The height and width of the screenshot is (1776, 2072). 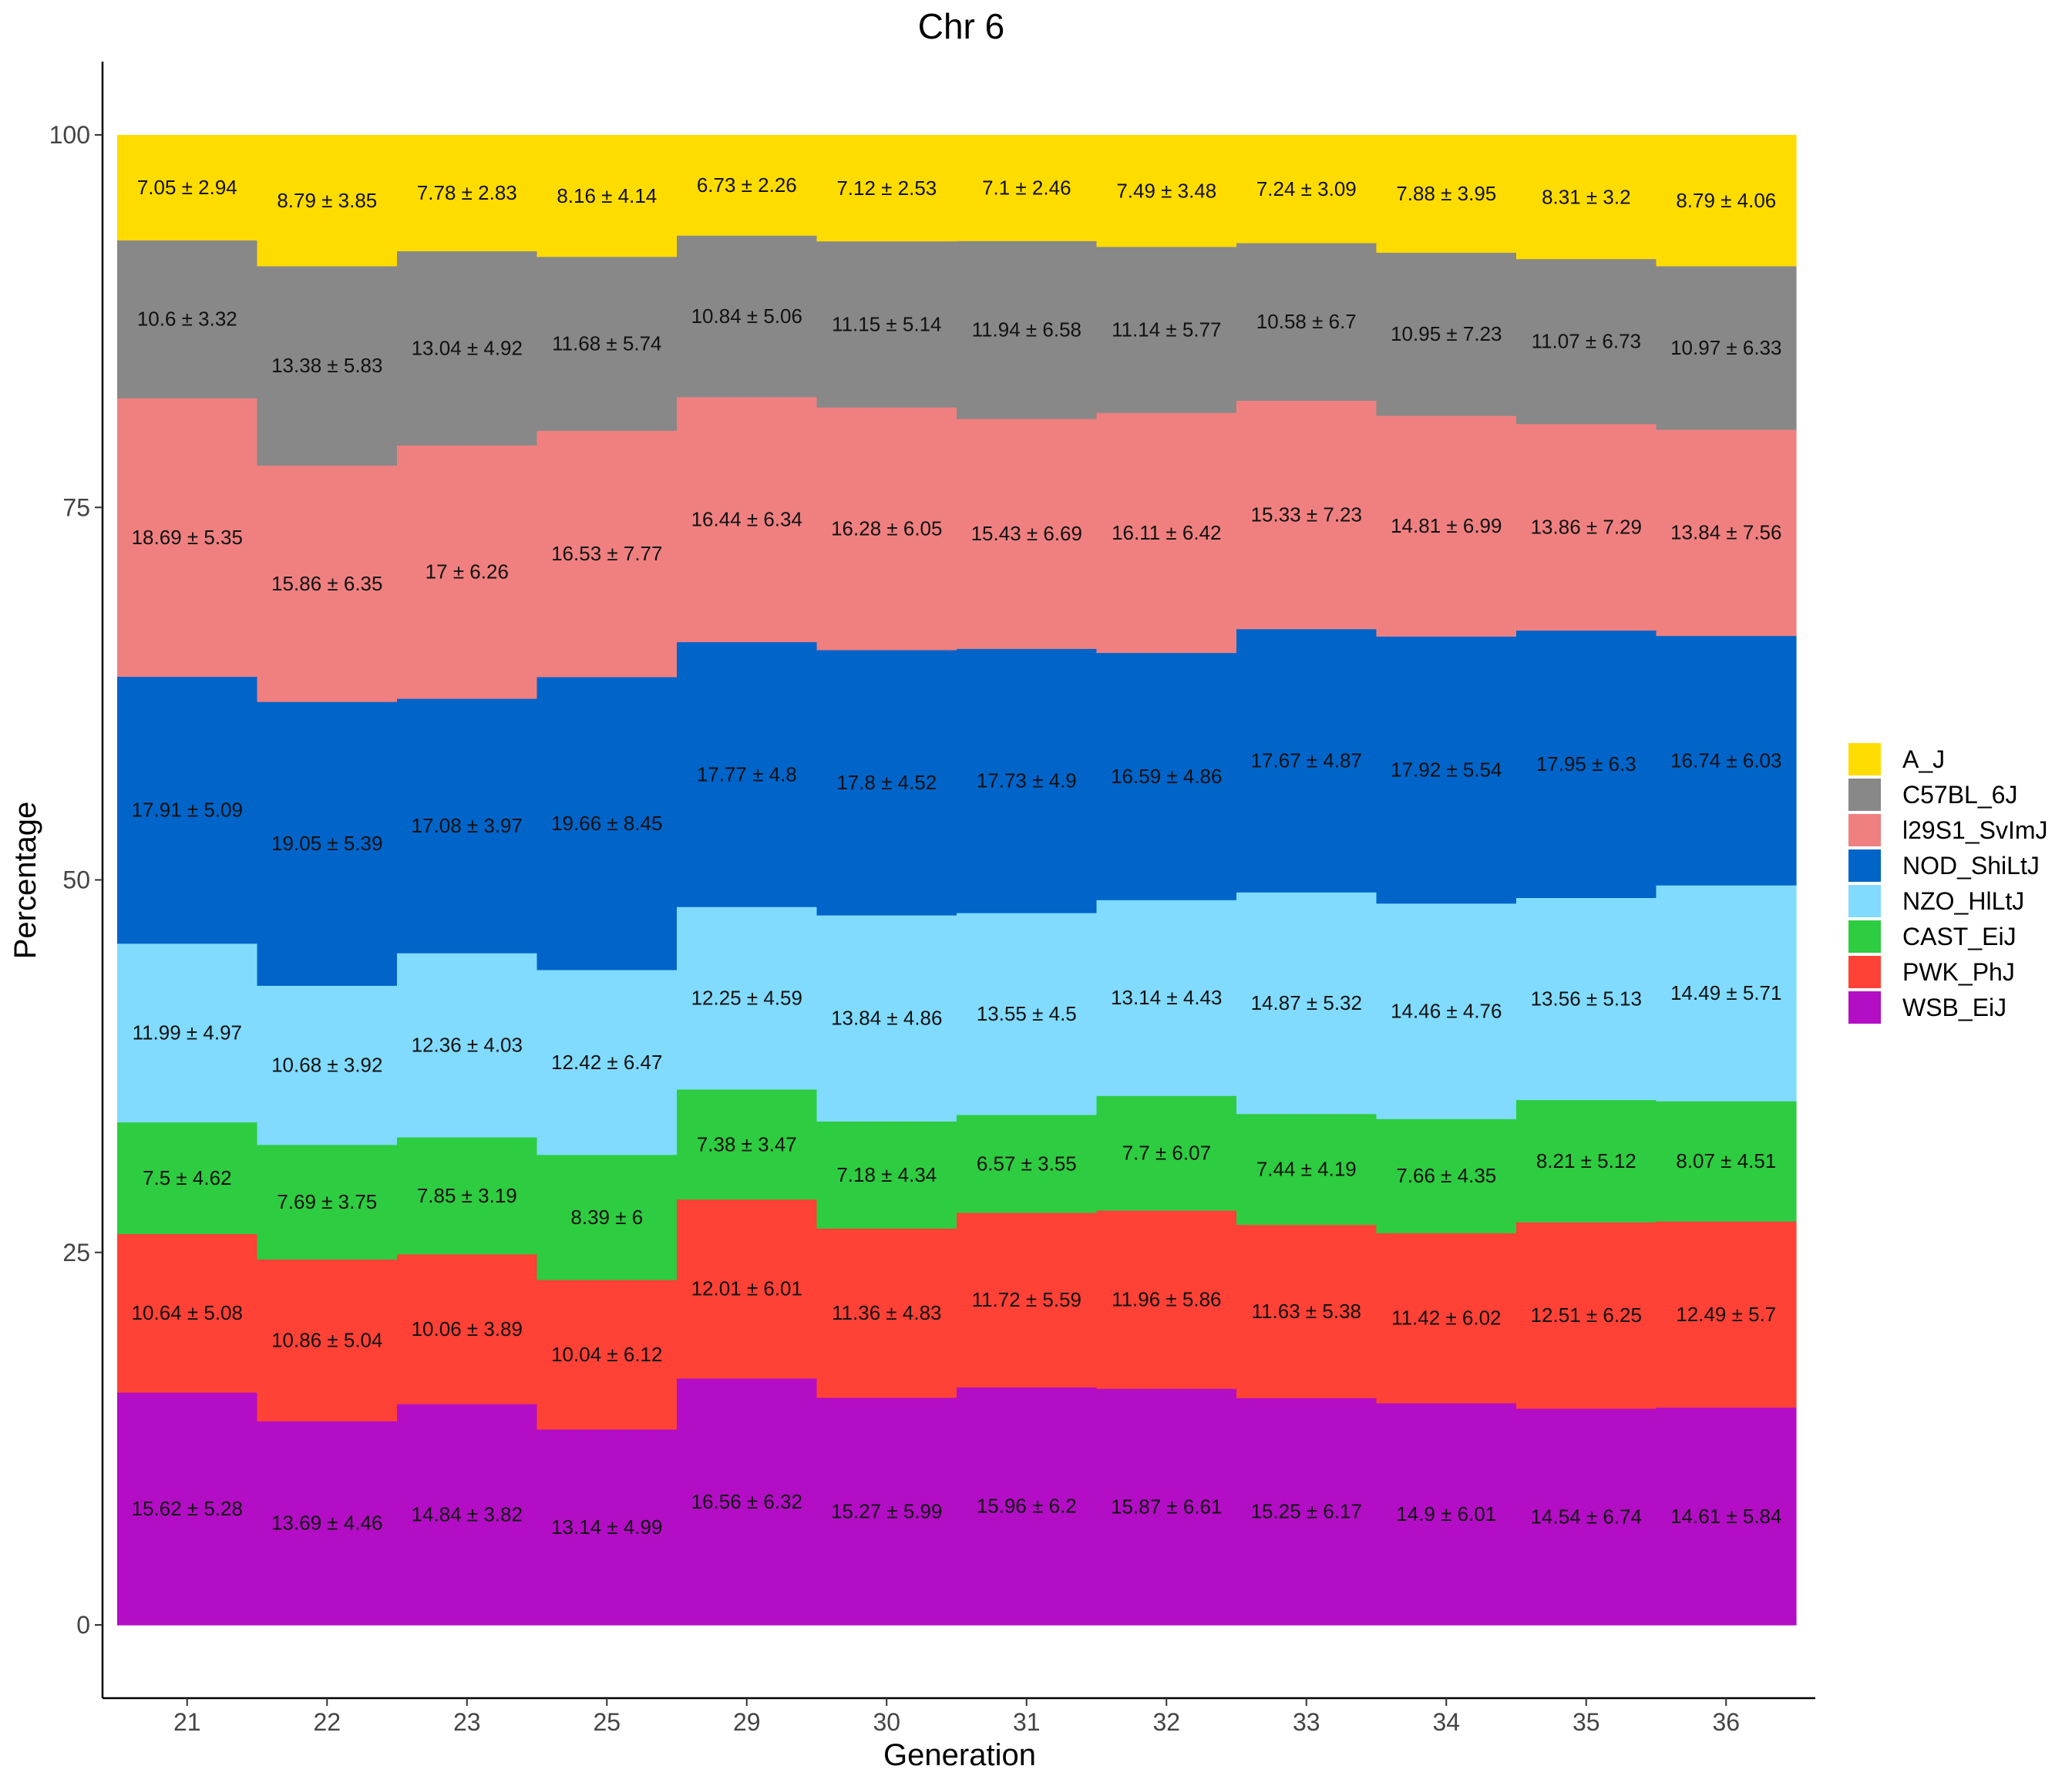 What do you see at coordinates (887, 1175) in the screenshot?
I see `segment-label-cast-eij-gen-30: 7.18 ± 4.34` at bounding box center [887, 1175].